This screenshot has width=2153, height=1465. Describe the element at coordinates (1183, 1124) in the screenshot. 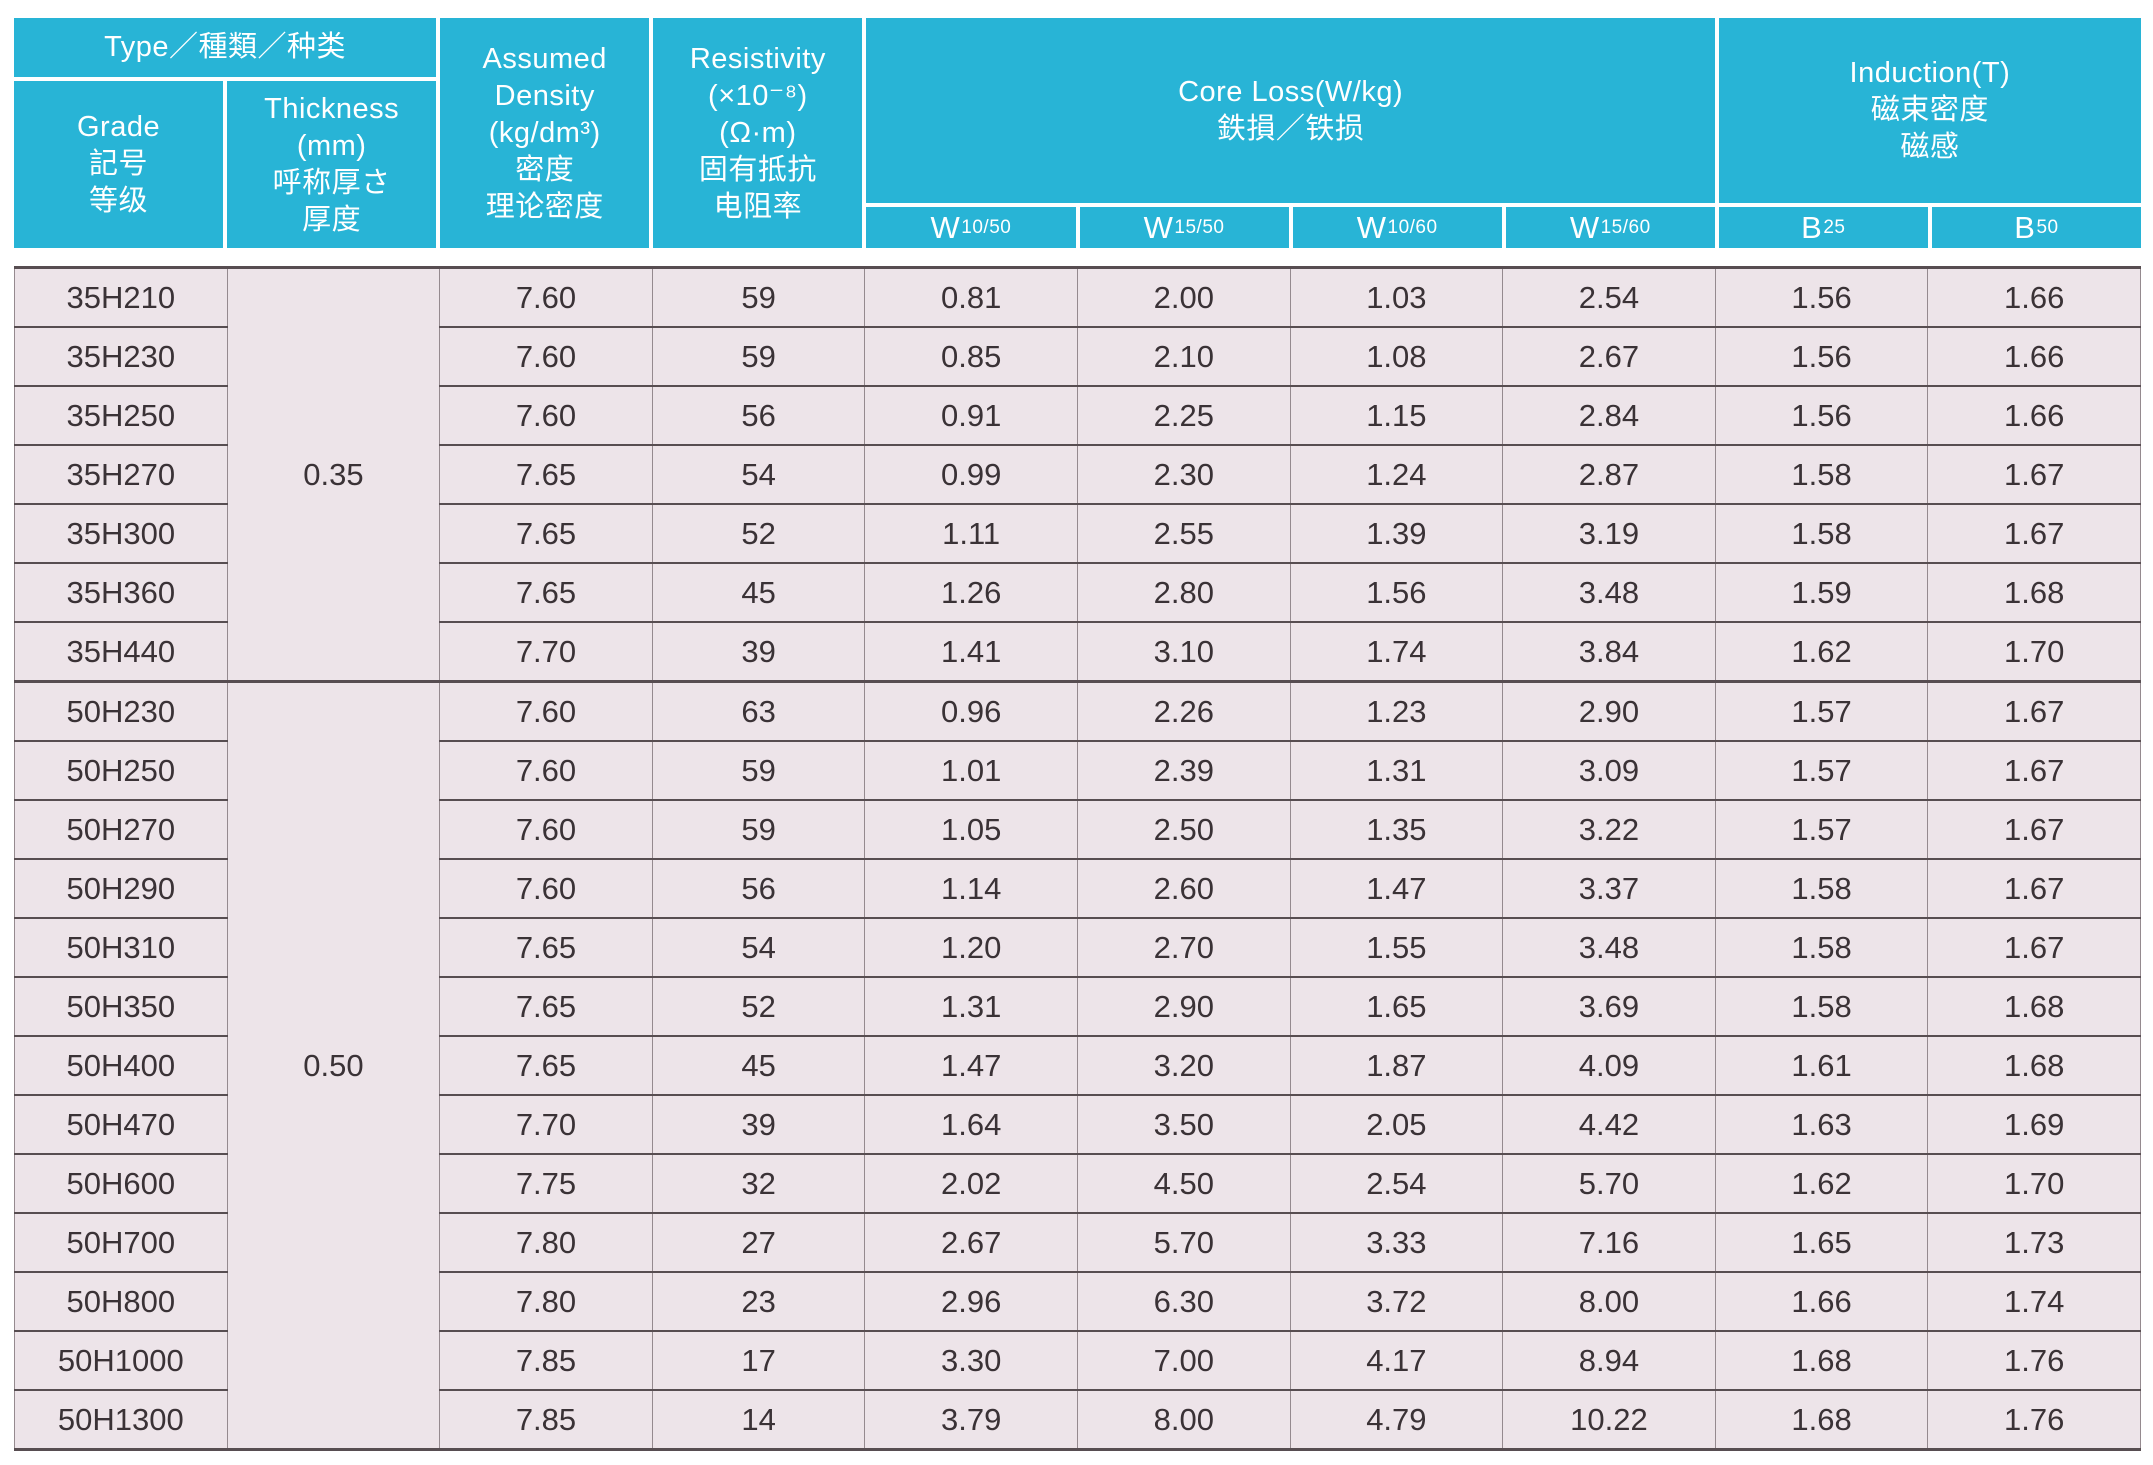

I see `core-loss-cell: 3.50` at that location.